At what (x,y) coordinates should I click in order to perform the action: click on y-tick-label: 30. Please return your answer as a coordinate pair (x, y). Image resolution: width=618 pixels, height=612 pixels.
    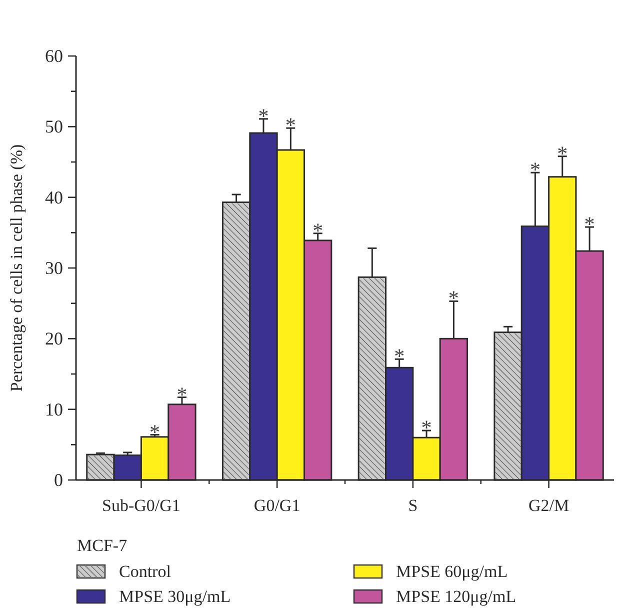
    Looking at the image, I should click on (54, 268).